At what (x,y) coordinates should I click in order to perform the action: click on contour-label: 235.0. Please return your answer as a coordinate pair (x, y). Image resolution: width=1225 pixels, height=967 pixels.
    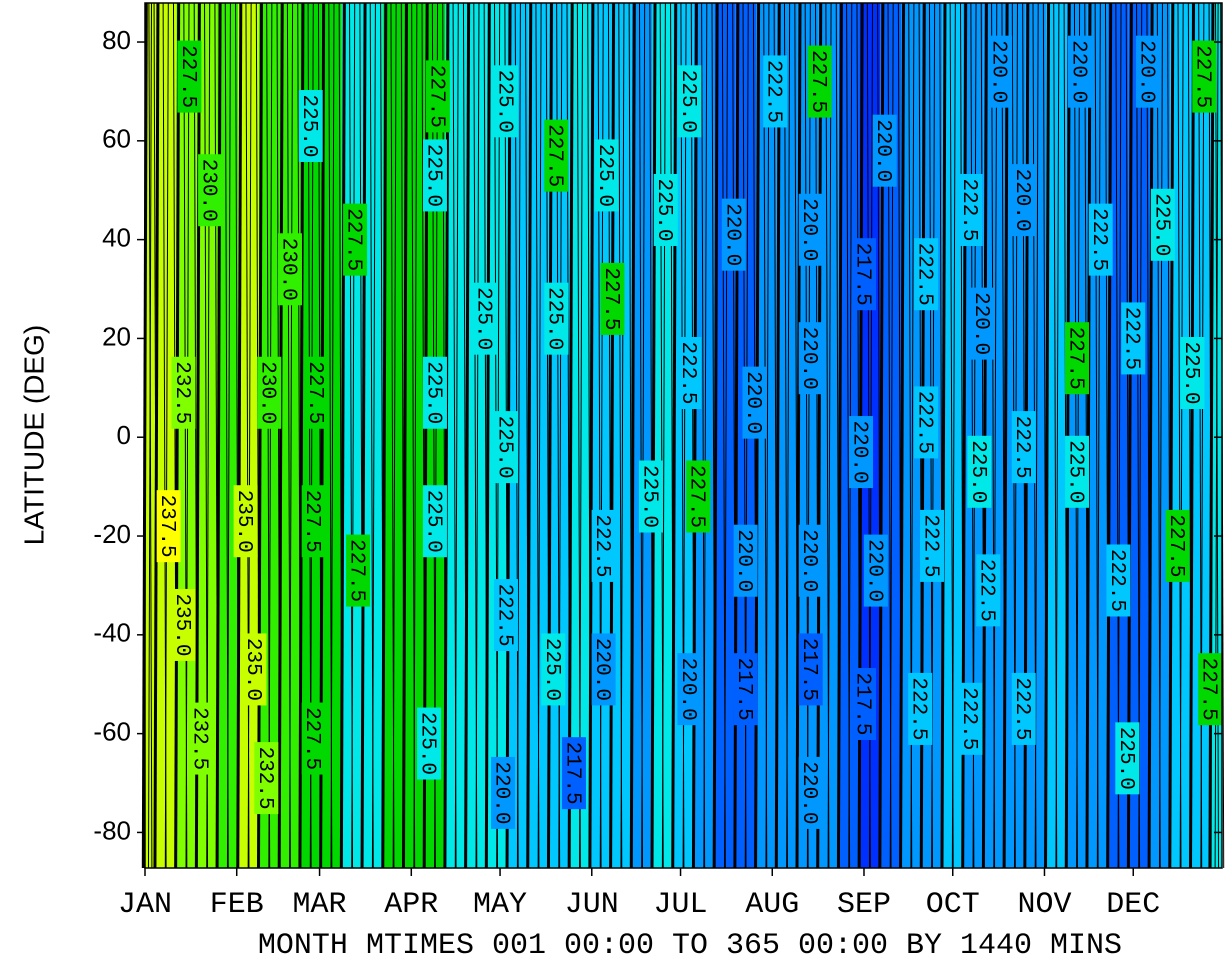
    Looking at the image, I should click on (245, 521).